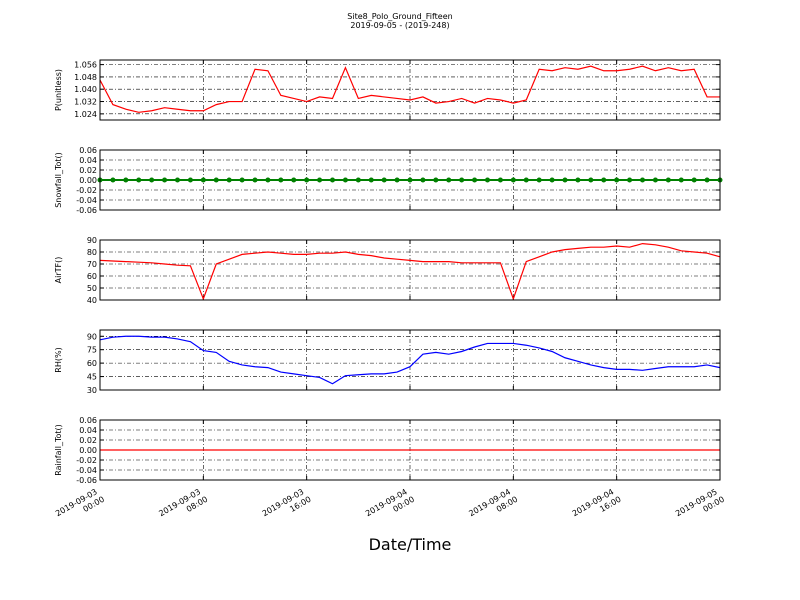 This screenshot has width=800, height=600. Describe the element at coordinates (399, 25) in the screenshot. I see `chart-subtitle: 2019-09-05 - (2019-248)` at that location.